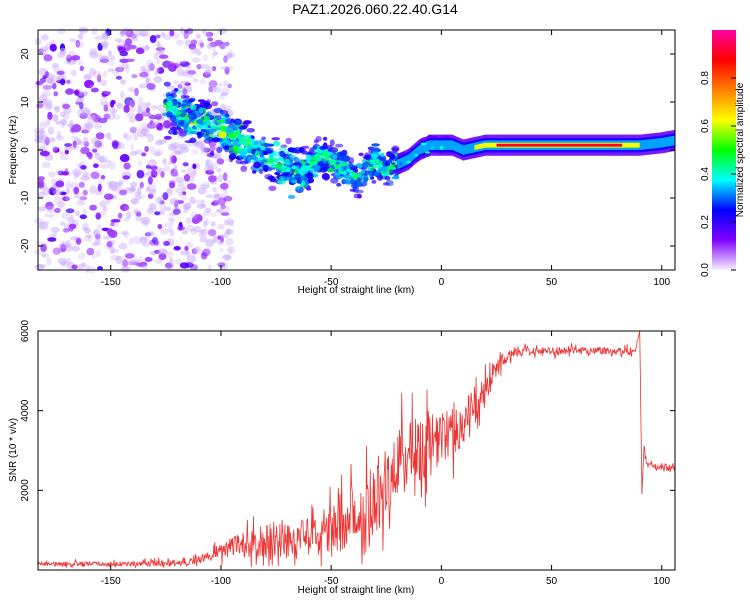  Describe the element at coordinates (705, 222) in the screenshot. I see `colorbar-tick-label: 0.2` at that location.